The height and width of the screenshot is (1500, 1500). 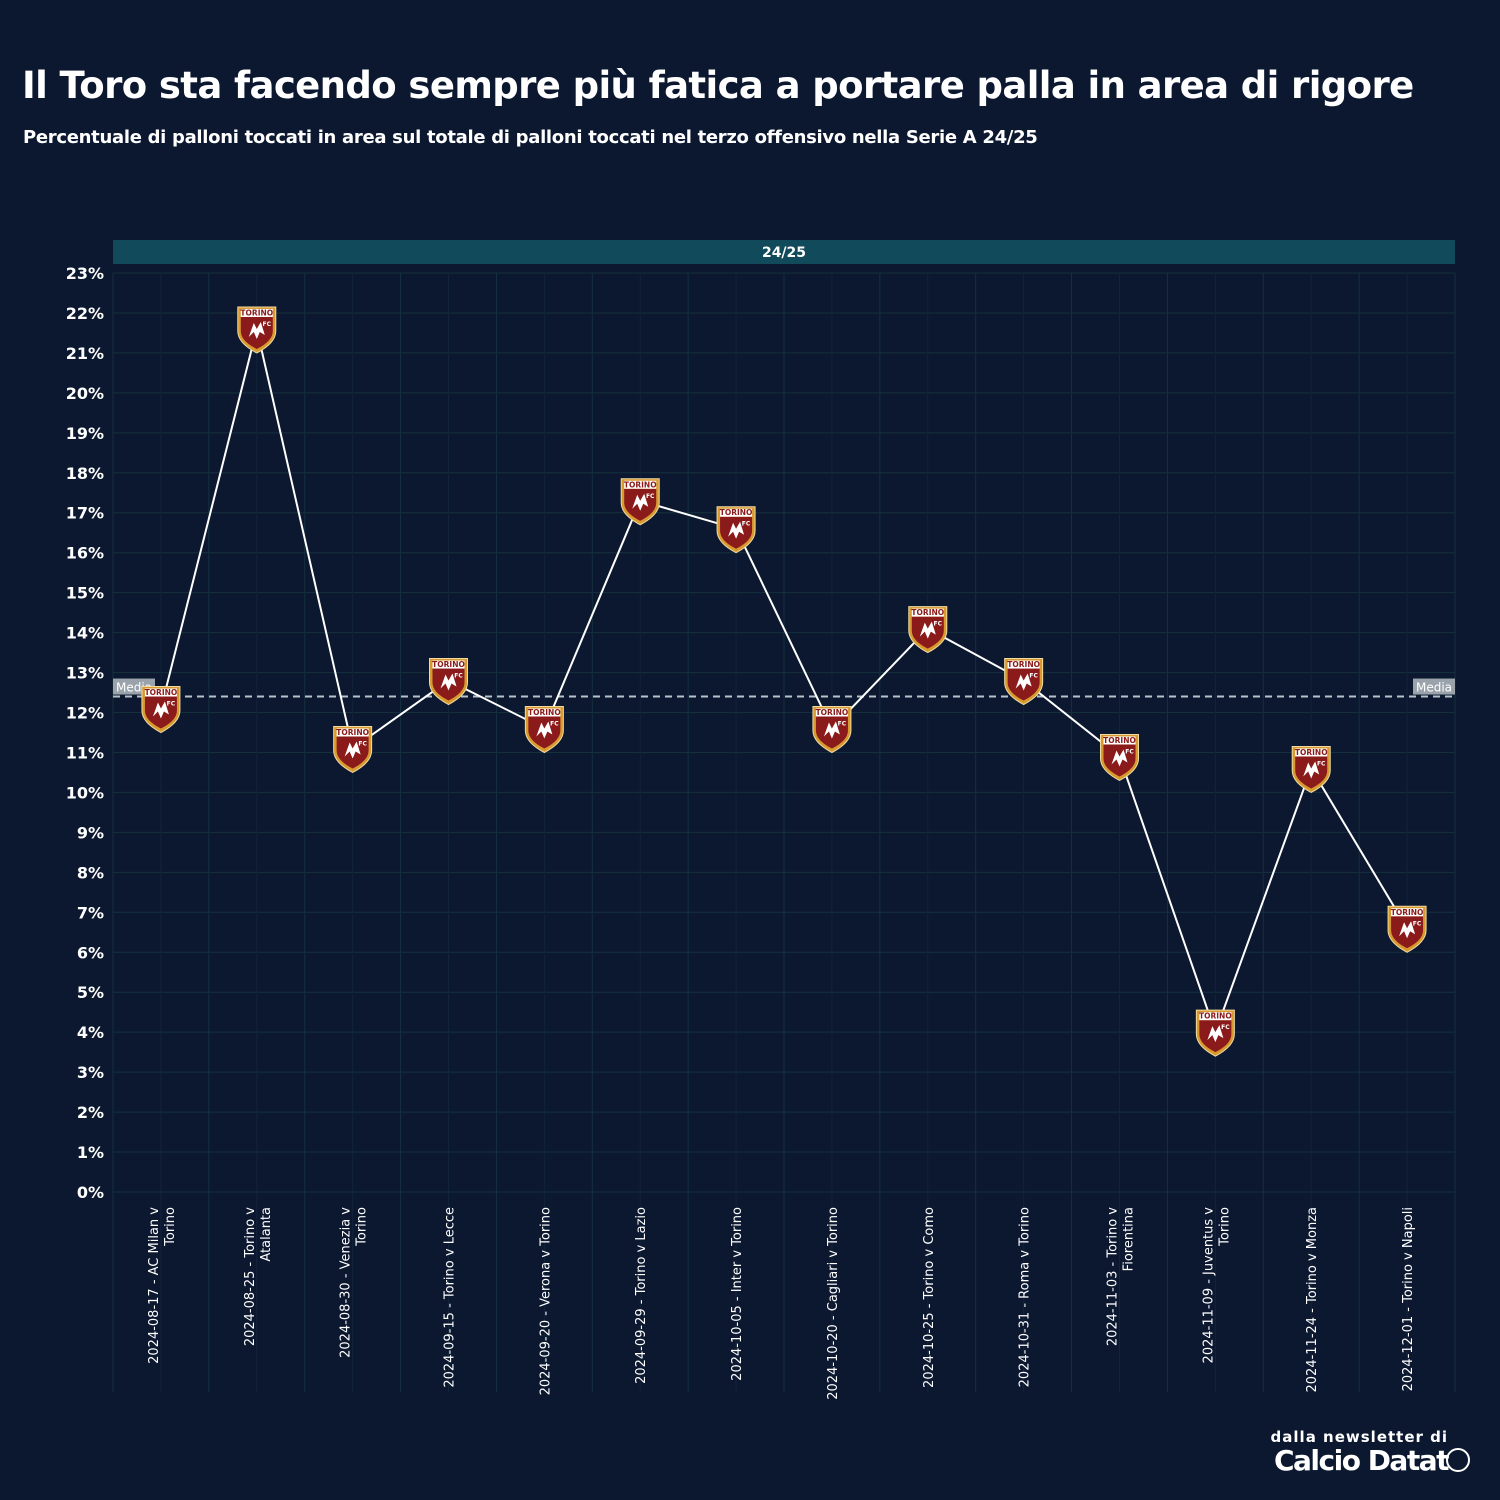 What do you see at coordinates (1361, 1460) in the screenshot?
I see `credit-logo-text: Calcio Datat` at bounding box center [1361, 1460].